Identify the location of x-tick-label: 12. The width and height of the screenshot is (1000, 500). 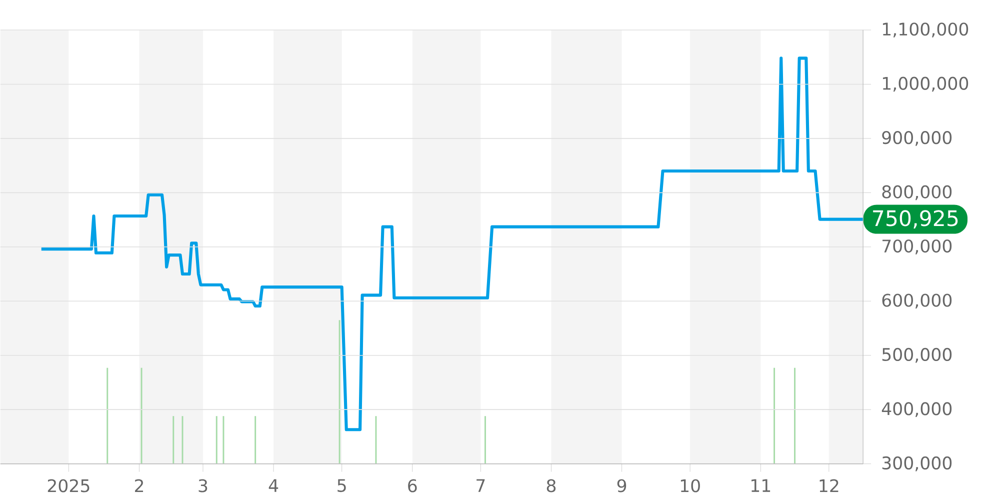
(829, 485).